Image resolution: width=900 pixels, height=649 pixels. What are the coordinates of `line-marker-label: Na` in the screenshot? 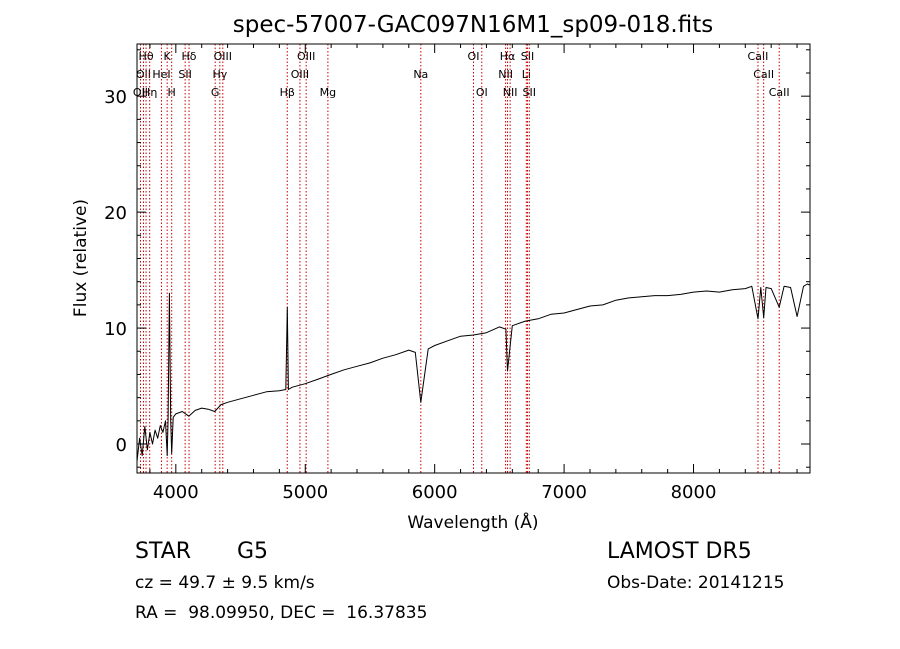 It's located at (420, 74).